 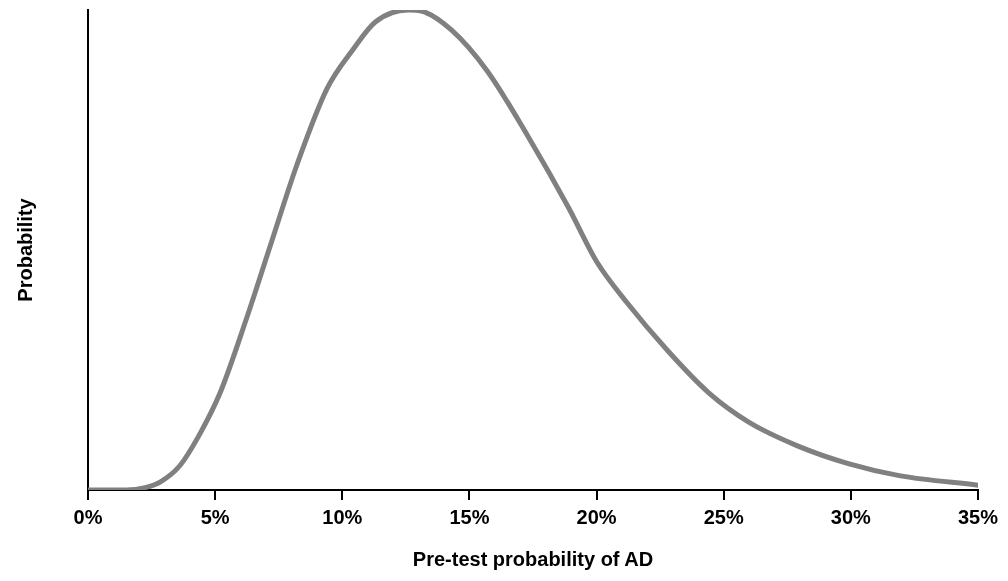 What do you see at coordinates (723, 516) in the screenshot?
I see `x-tick-label: 25%` at bounding box center [723, 516].